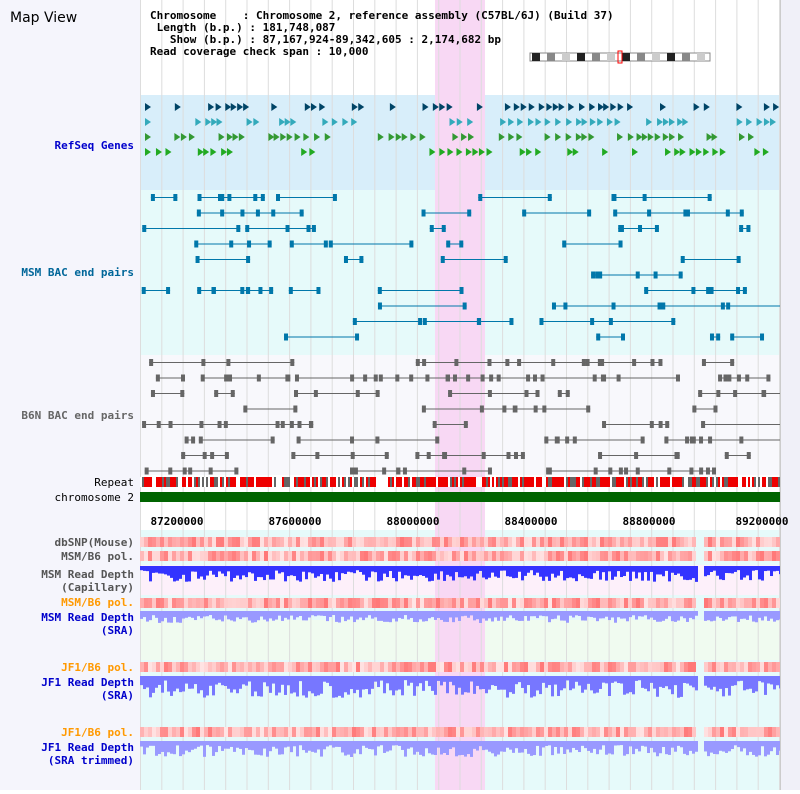 This screenshot has height=794, width=800. Describe the element at coordinates (790, 395) in the screenshot. I see `scrollbar` at that location.